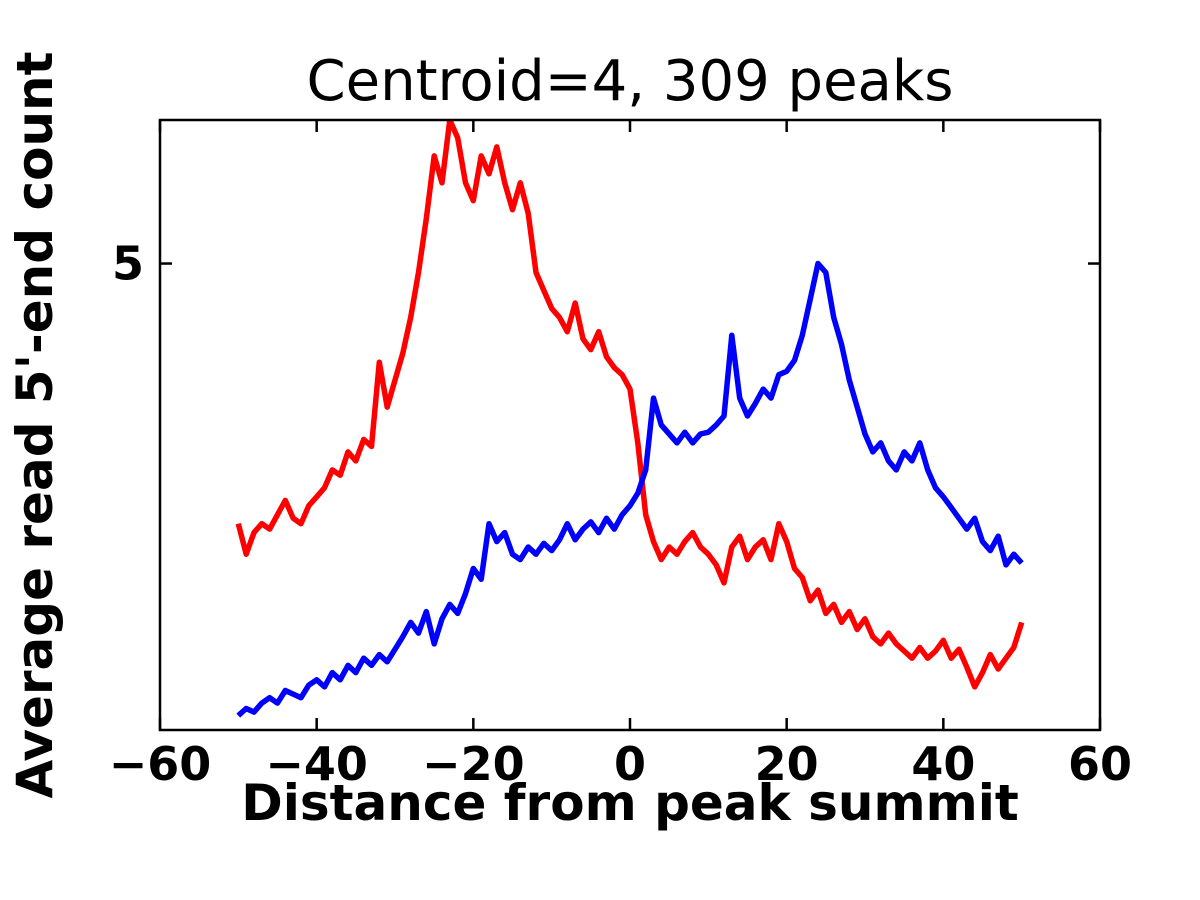  What do you see at coordinates (630, 803) in the screenshot?
I see `x-axis-label: Distance from peak summit` at bounding box center [630, 803].